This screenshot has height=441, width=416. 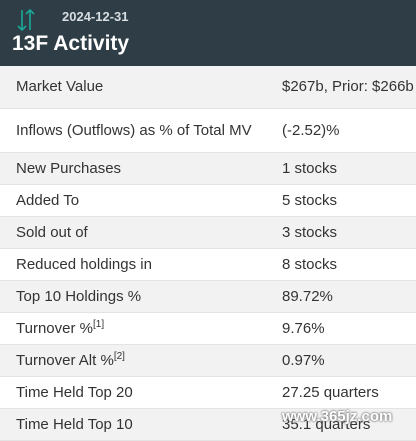 What do you see at coordinates (341, 360) in the screenshot?
I see `row-value: 0.97%` at bounding box center [341, 360].